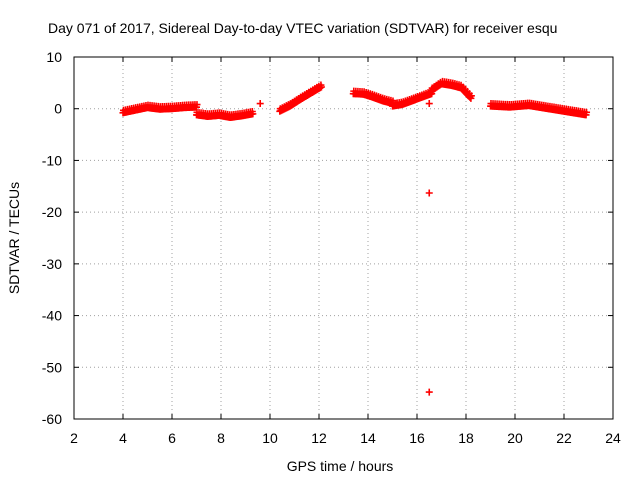  Describe the element at coordinates (52, 238) in the screenshot. I see `y-tick-labels: 10 0 -10 -20 -30 -40 -50 -60` at that location.